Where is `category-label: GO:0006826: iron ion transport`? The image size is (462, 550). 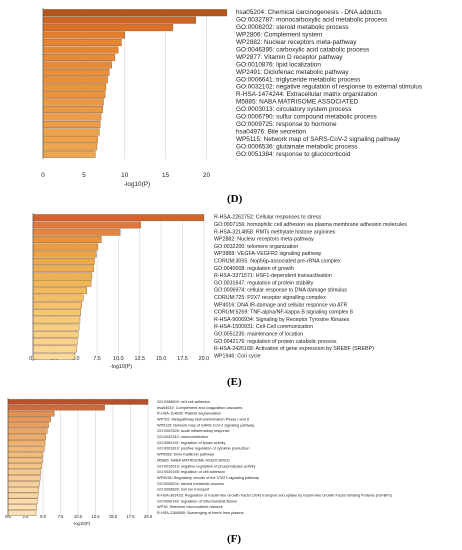 category-label: GO:0006826: iron ion transport is located at coordinates (183, 490).